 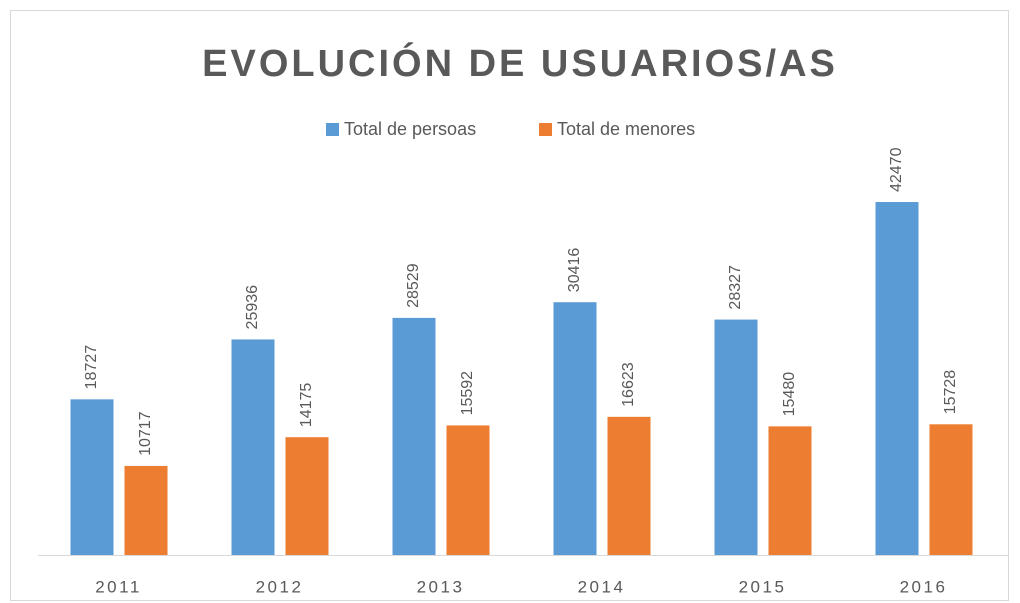 I want to click on x-tick-label: 2011, so click(x=118, y=586).